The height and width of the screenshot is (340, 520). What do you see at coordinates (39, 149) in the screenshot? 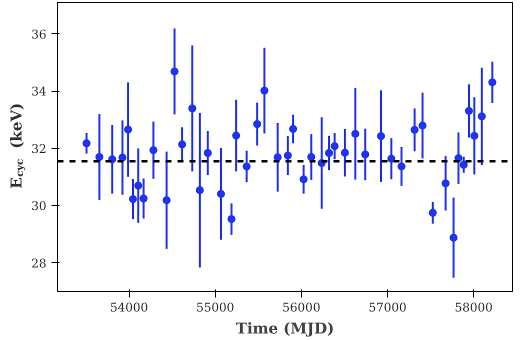
I see `y-tick-label: 32` at bounding box center [39, 149].